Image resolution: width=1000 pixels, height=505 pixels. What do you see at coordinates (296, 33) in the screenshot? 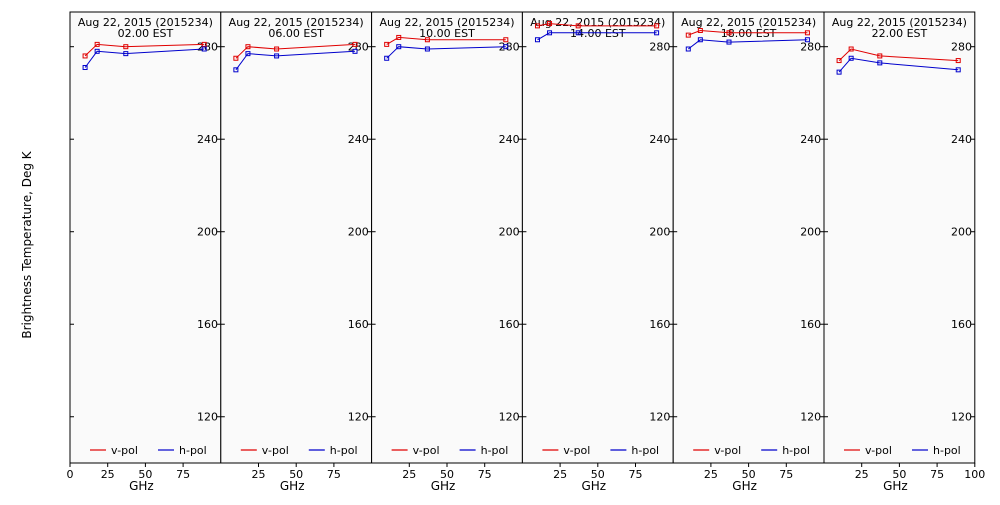
I see `panel-subtitle: 06.00 EST` at bounding box center [296, 33].